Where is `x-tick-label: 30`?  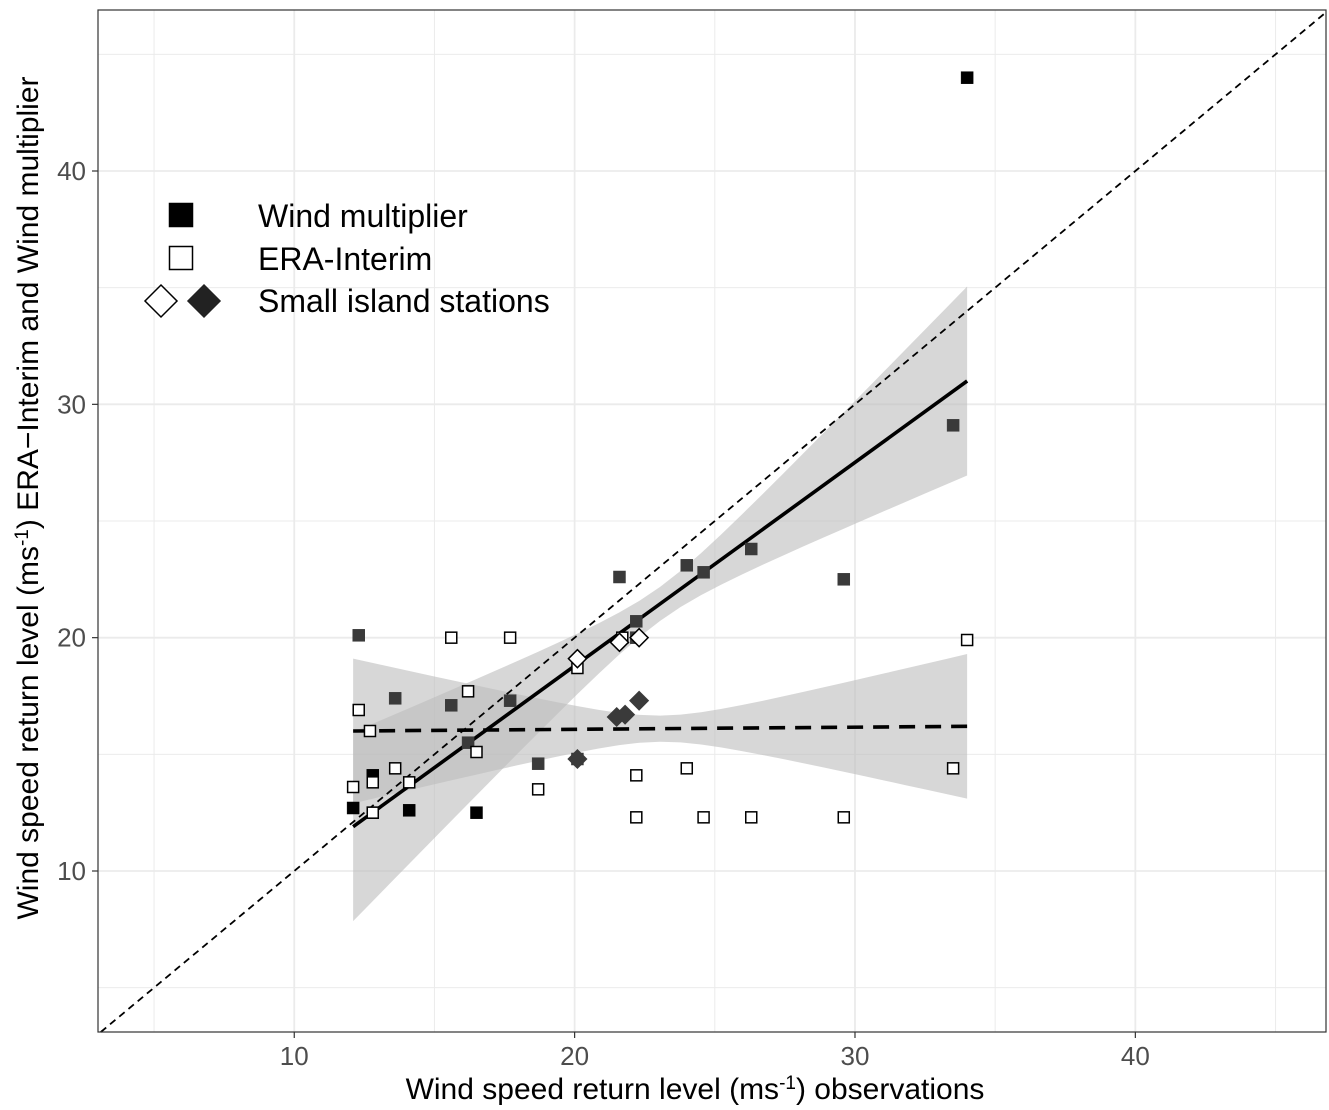 x-tick-label: 30 is located at coordinates (855, 1056).